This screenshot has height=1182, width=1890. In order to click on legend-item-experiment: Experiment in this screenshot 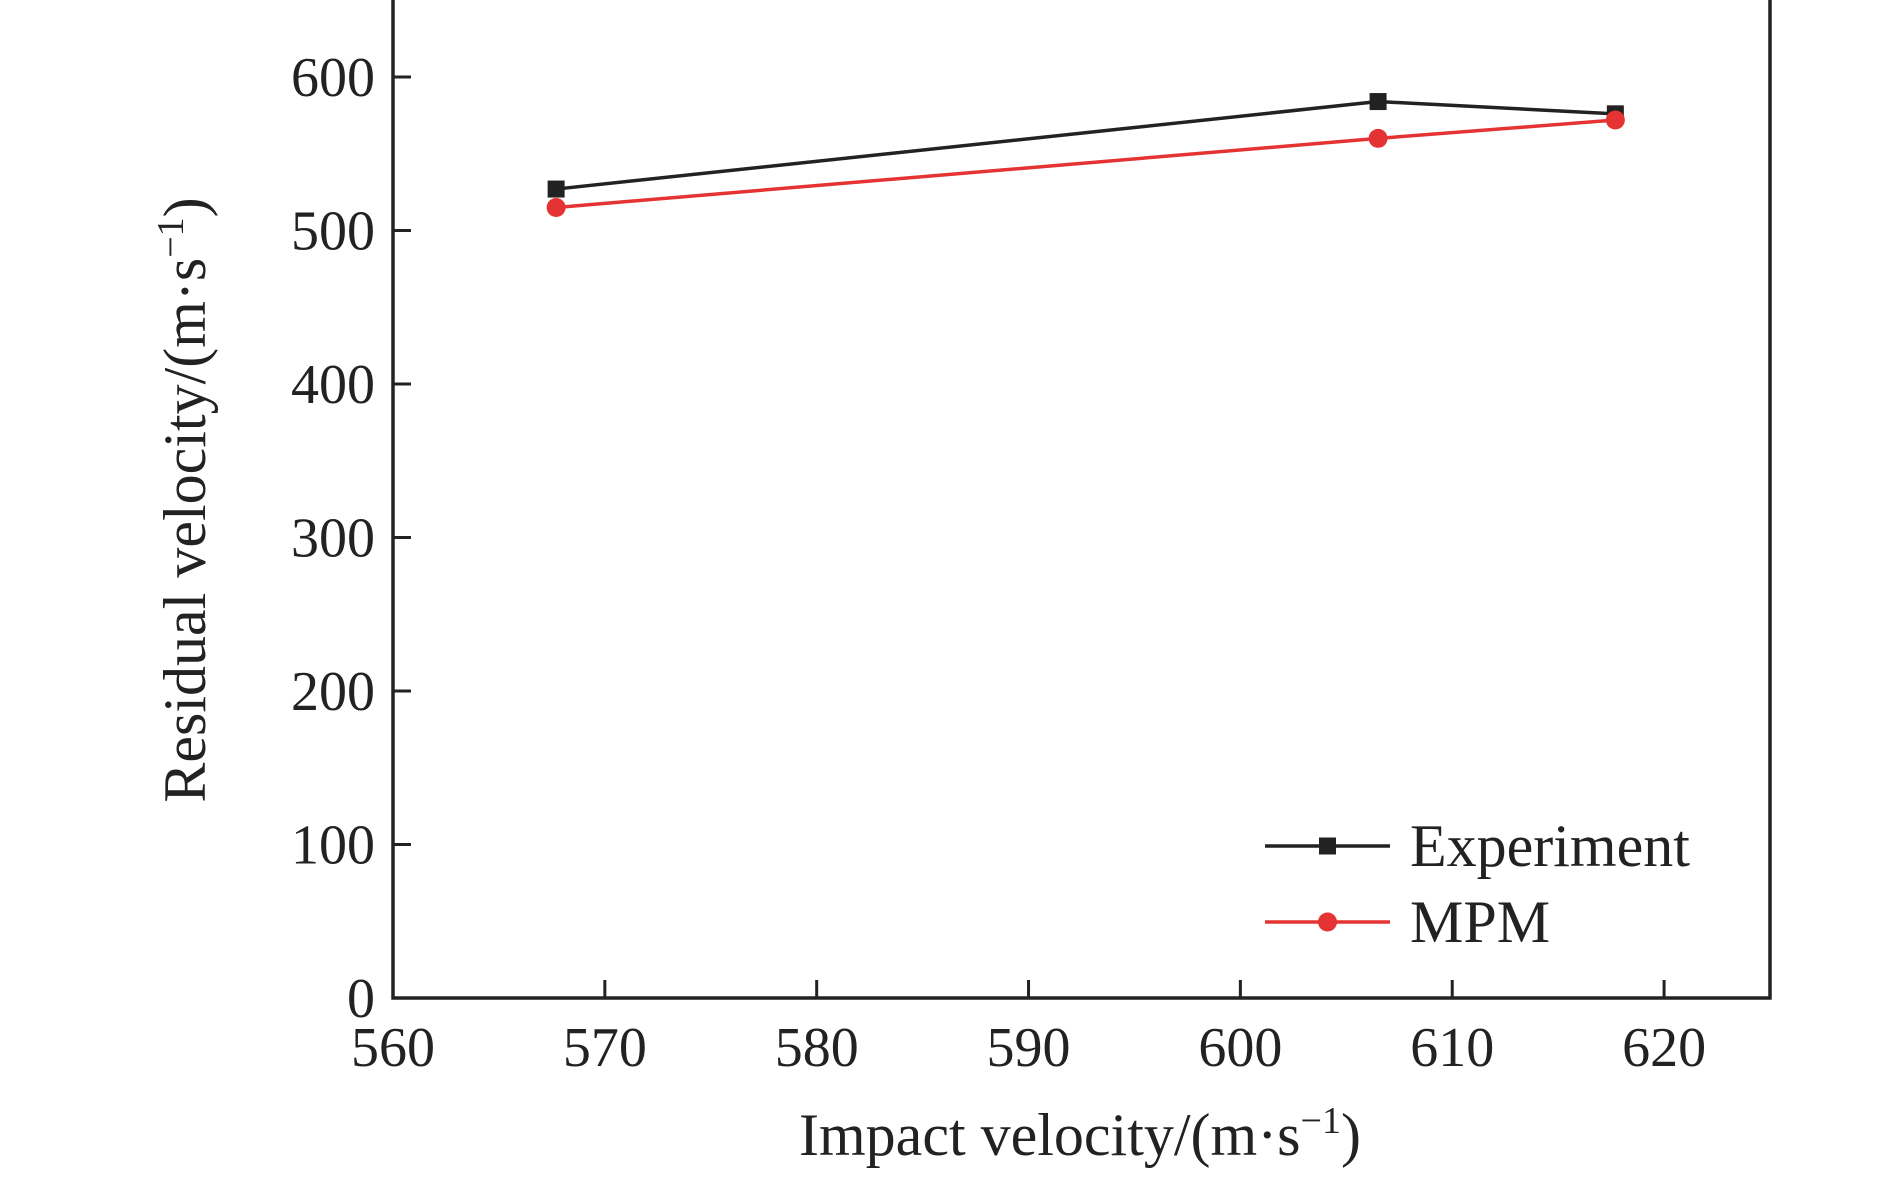, I will do `click(1477, 846)`.